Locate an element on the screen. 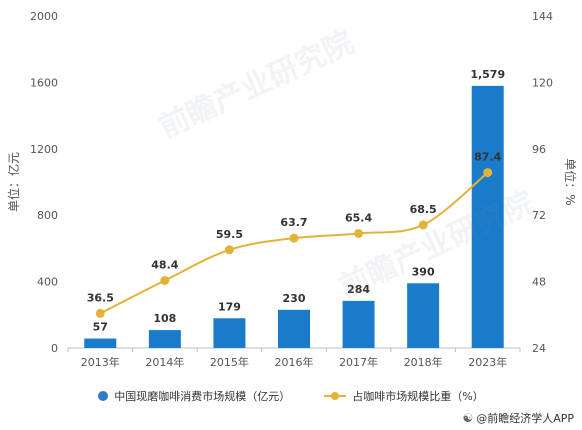 The image size is (582, 430). line-value-label: 48.4 is located at coordinates (164, 264).